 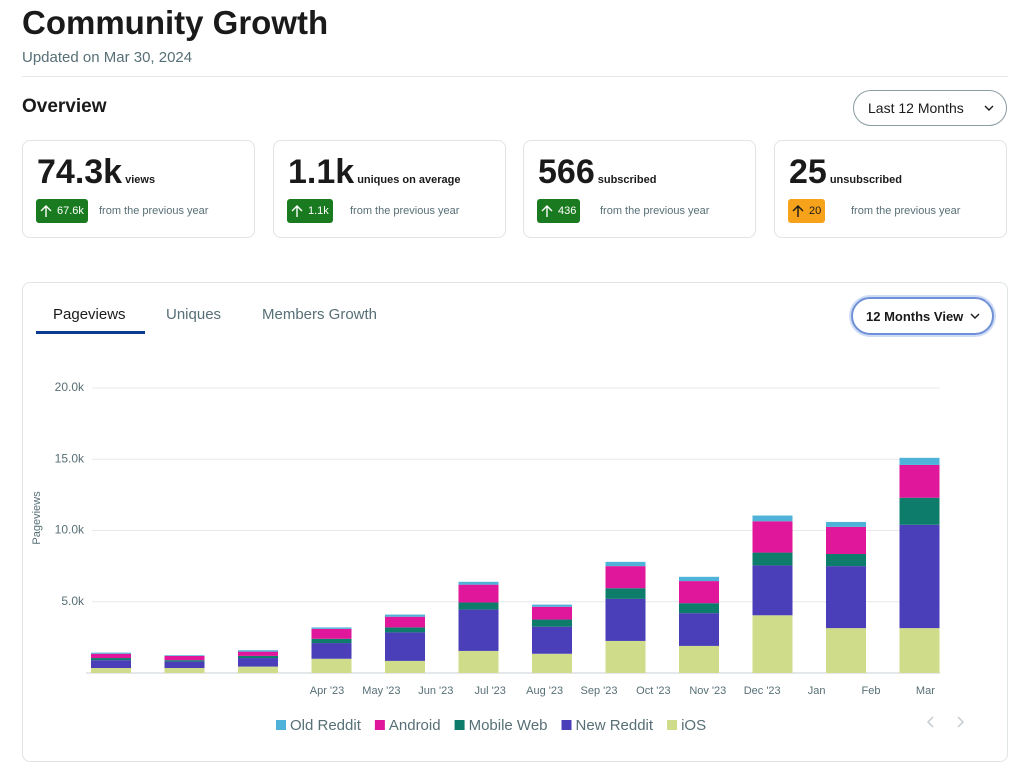 I want to click on x-tick-label: Aug '23, so click(x=544, y=691).